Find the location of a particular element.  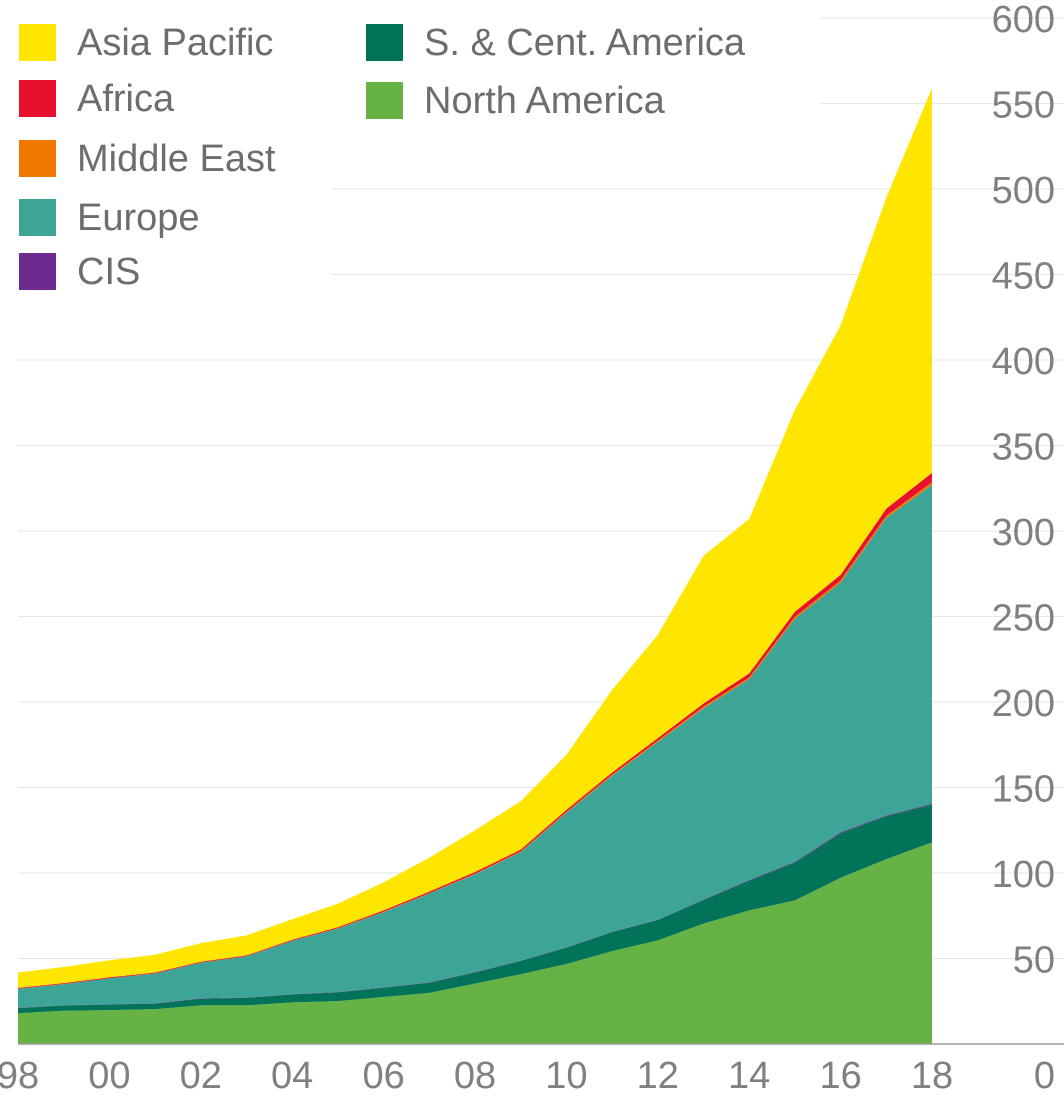

x-tick-label: 02 is located at coordinates (201, 1076).